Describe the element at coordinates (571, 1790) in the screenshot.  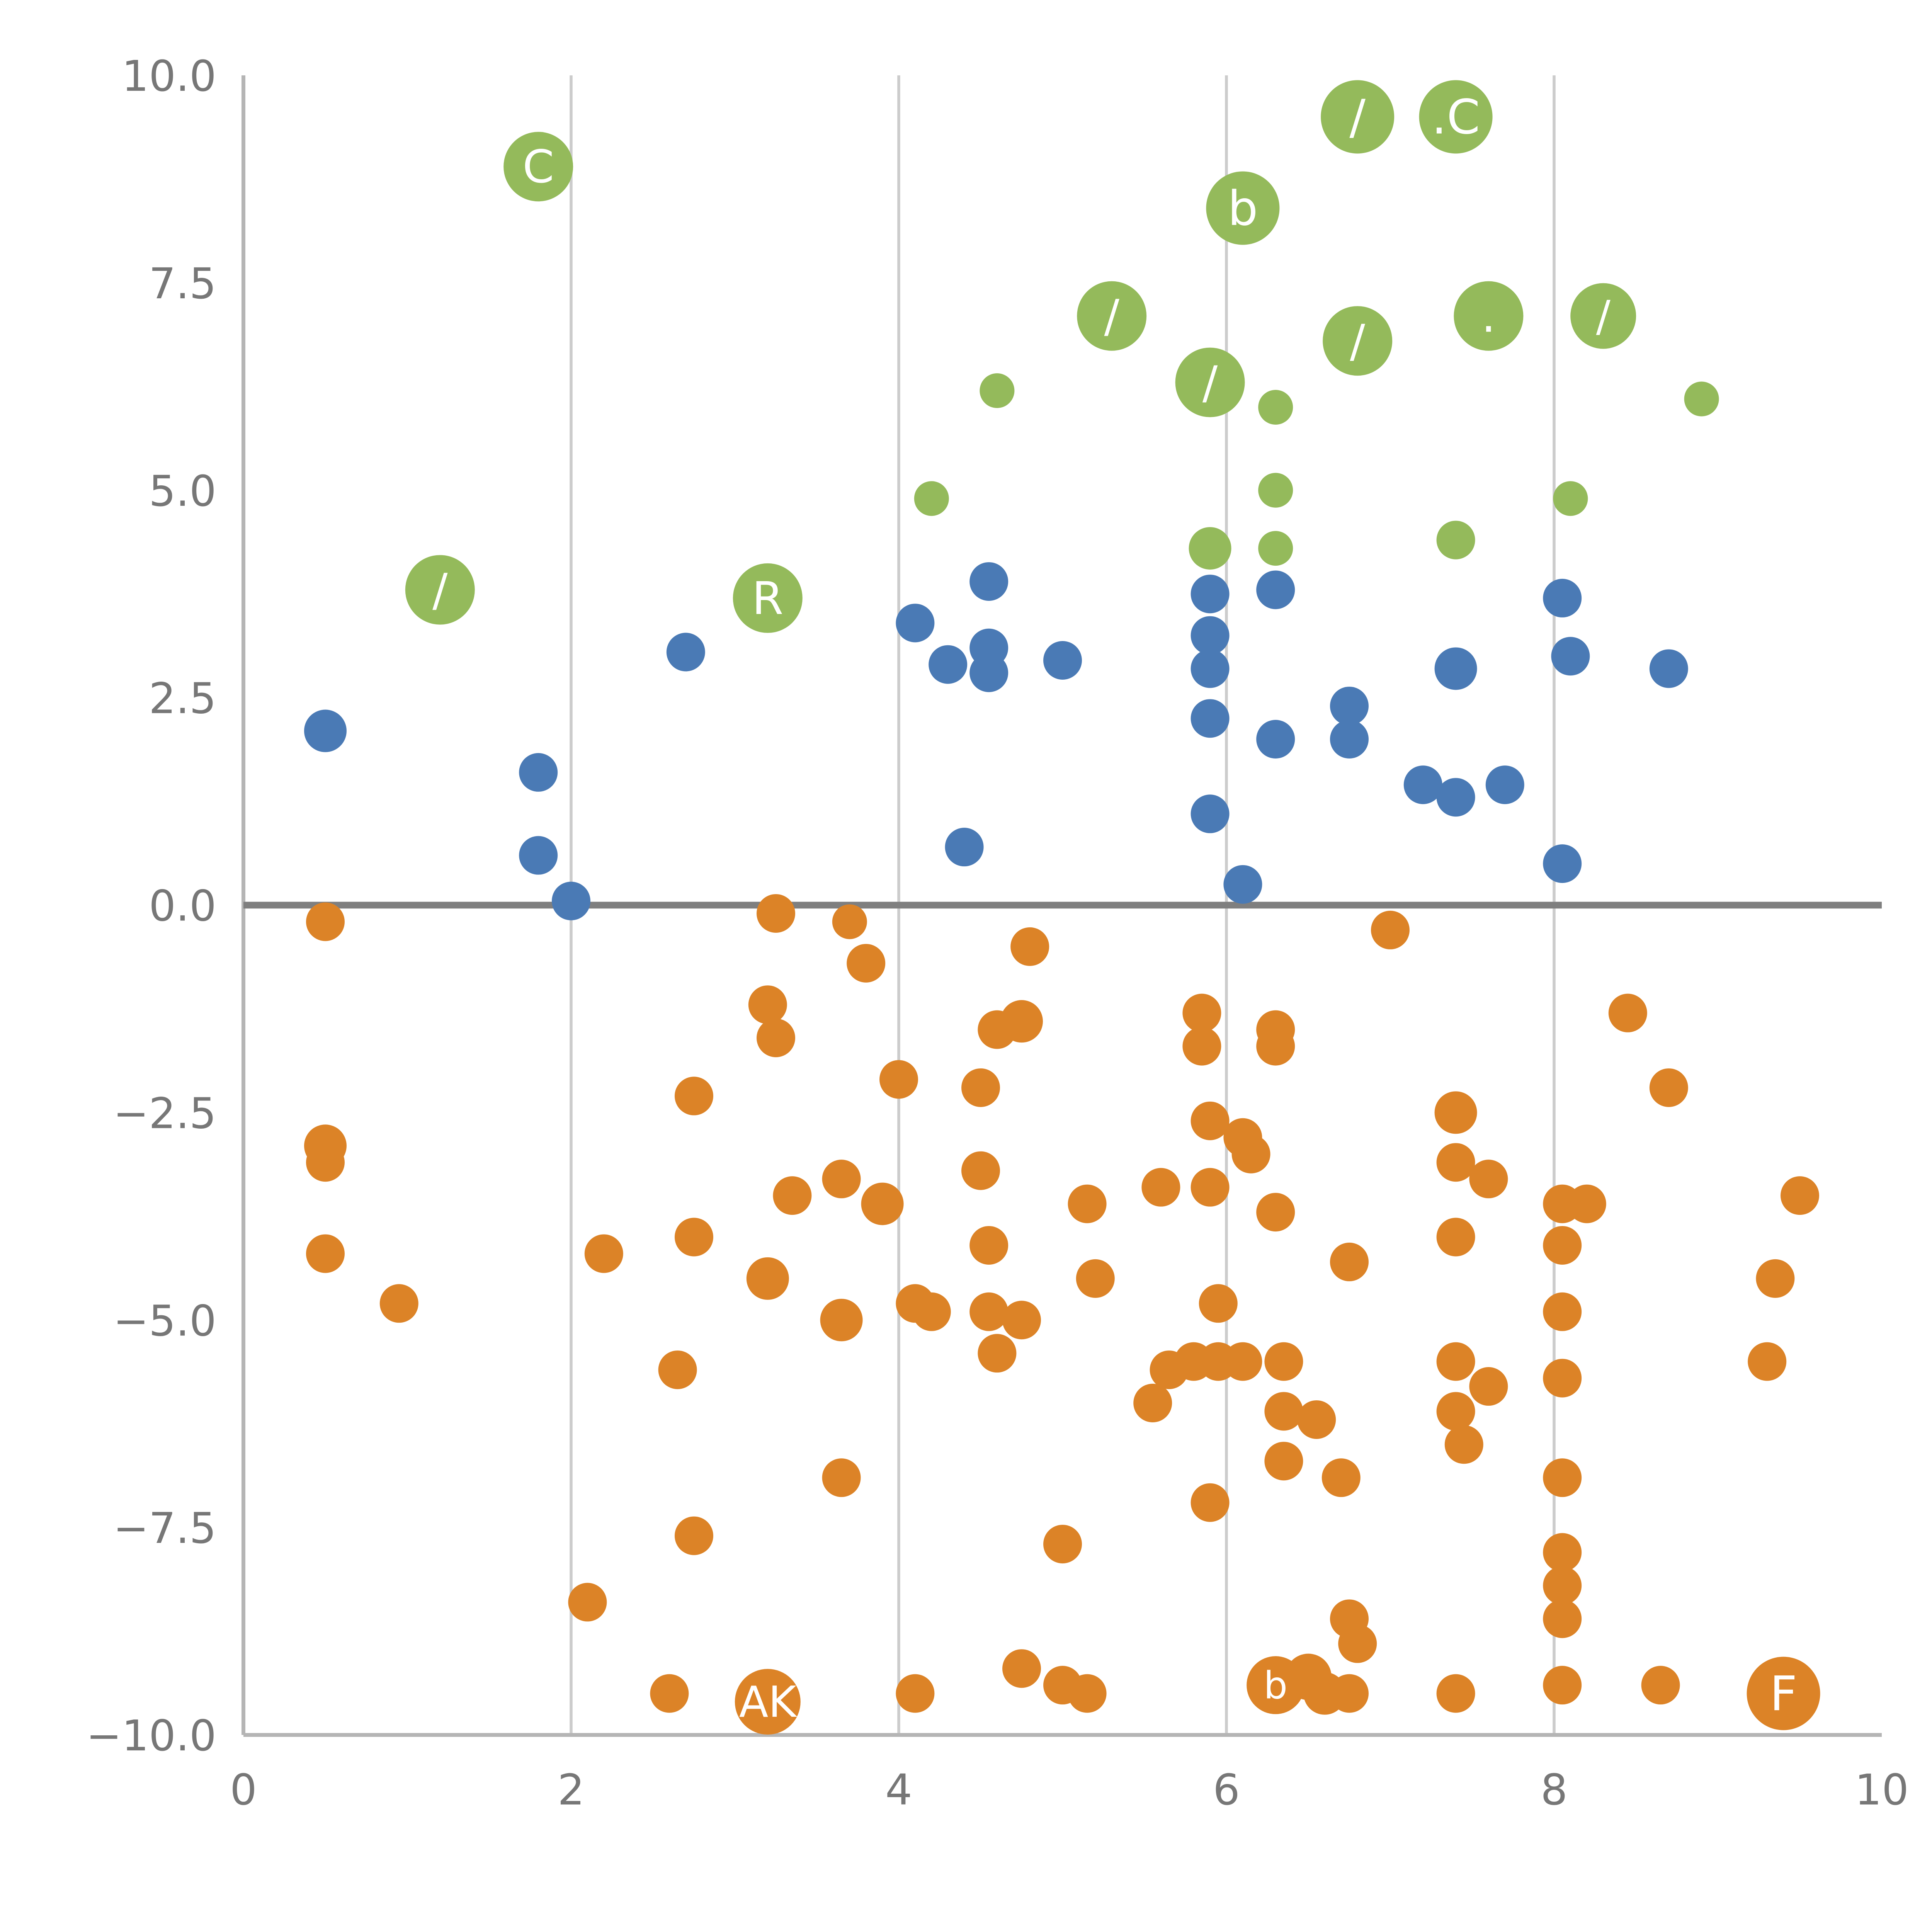
I see `x-axis-tick-label: 2` at that location.